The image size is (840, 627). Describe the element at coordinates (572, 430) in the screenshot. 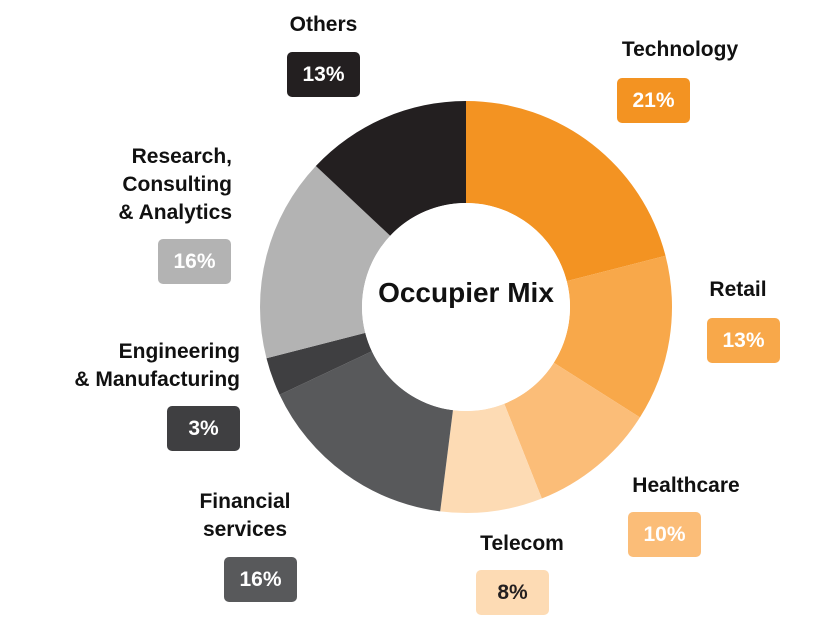

I see `slice-healthcare` at that location.